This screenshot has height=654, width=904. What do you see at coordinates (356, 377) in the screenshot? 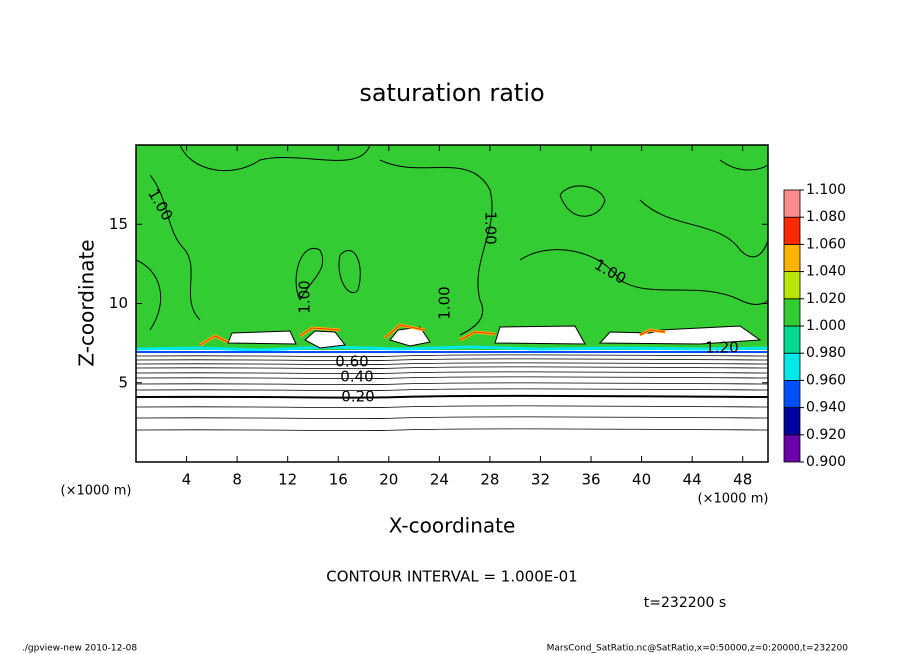
I see `contour-label: 0.40` at bounding box center [356, 377].